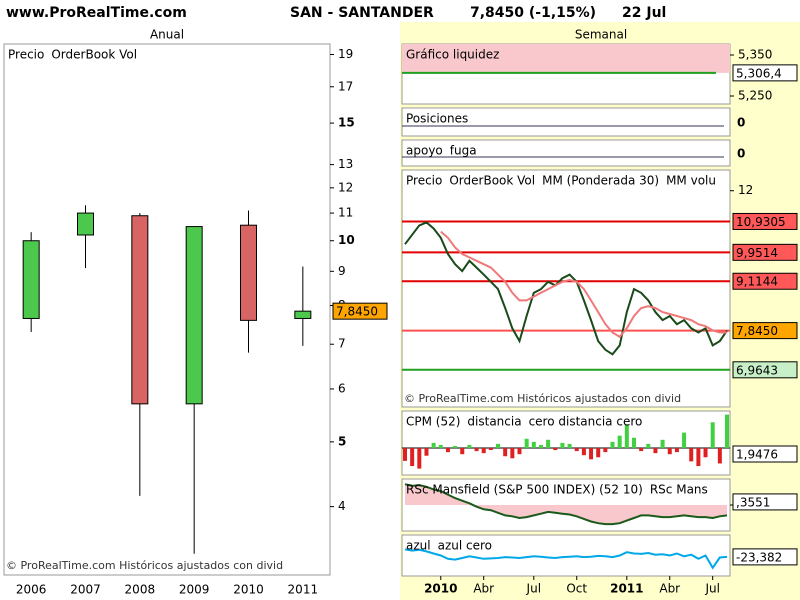  I want to click on x-tick-label: 2008, so click(140, 590).